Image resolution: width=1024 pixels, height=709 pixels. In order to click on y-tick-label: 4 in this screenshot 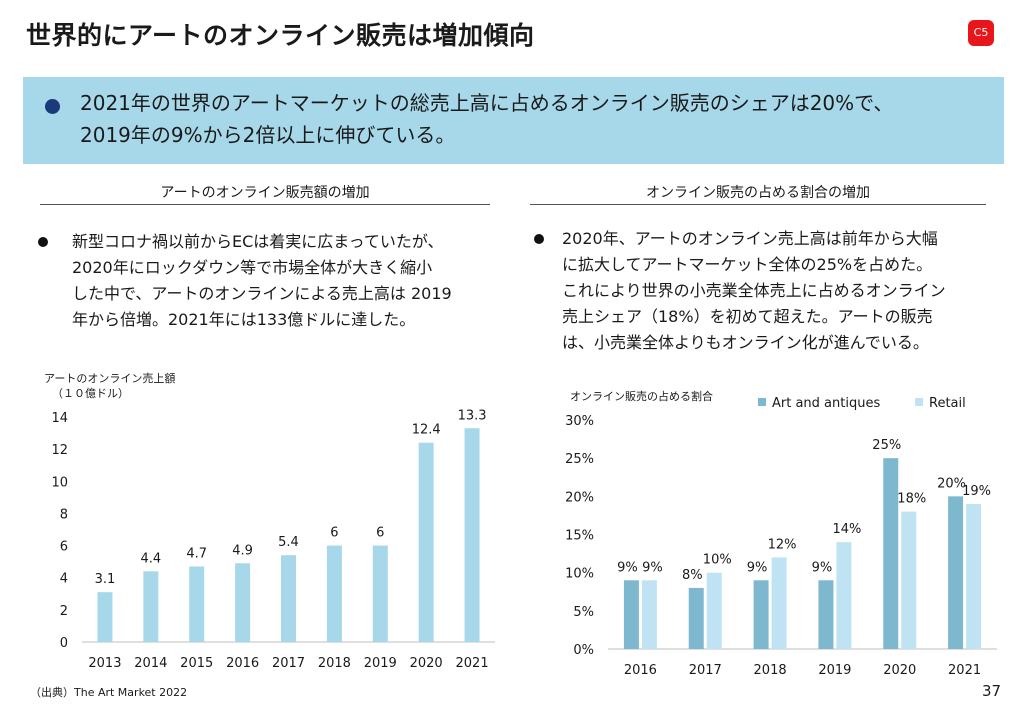, I will do `click(64, 579)`.